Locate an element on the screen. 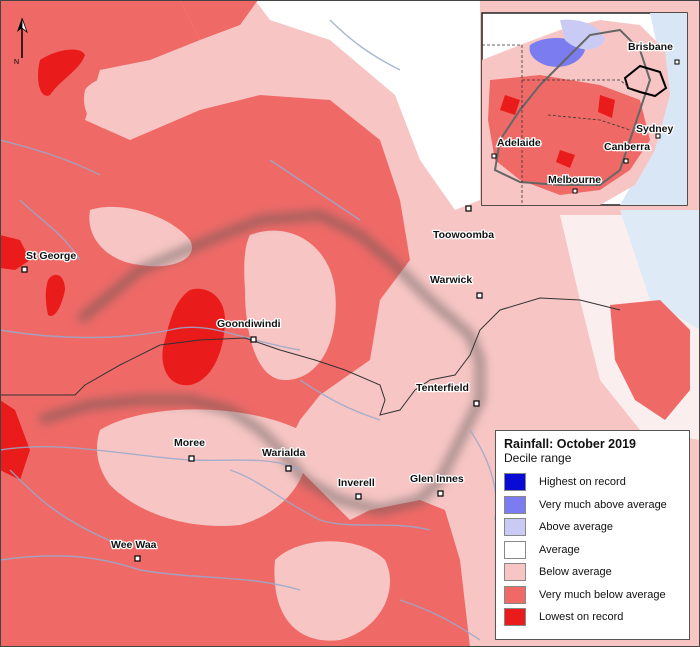 The image size is (700, 647). legend-label: Lowest on record is located at coordinates (581, 617).